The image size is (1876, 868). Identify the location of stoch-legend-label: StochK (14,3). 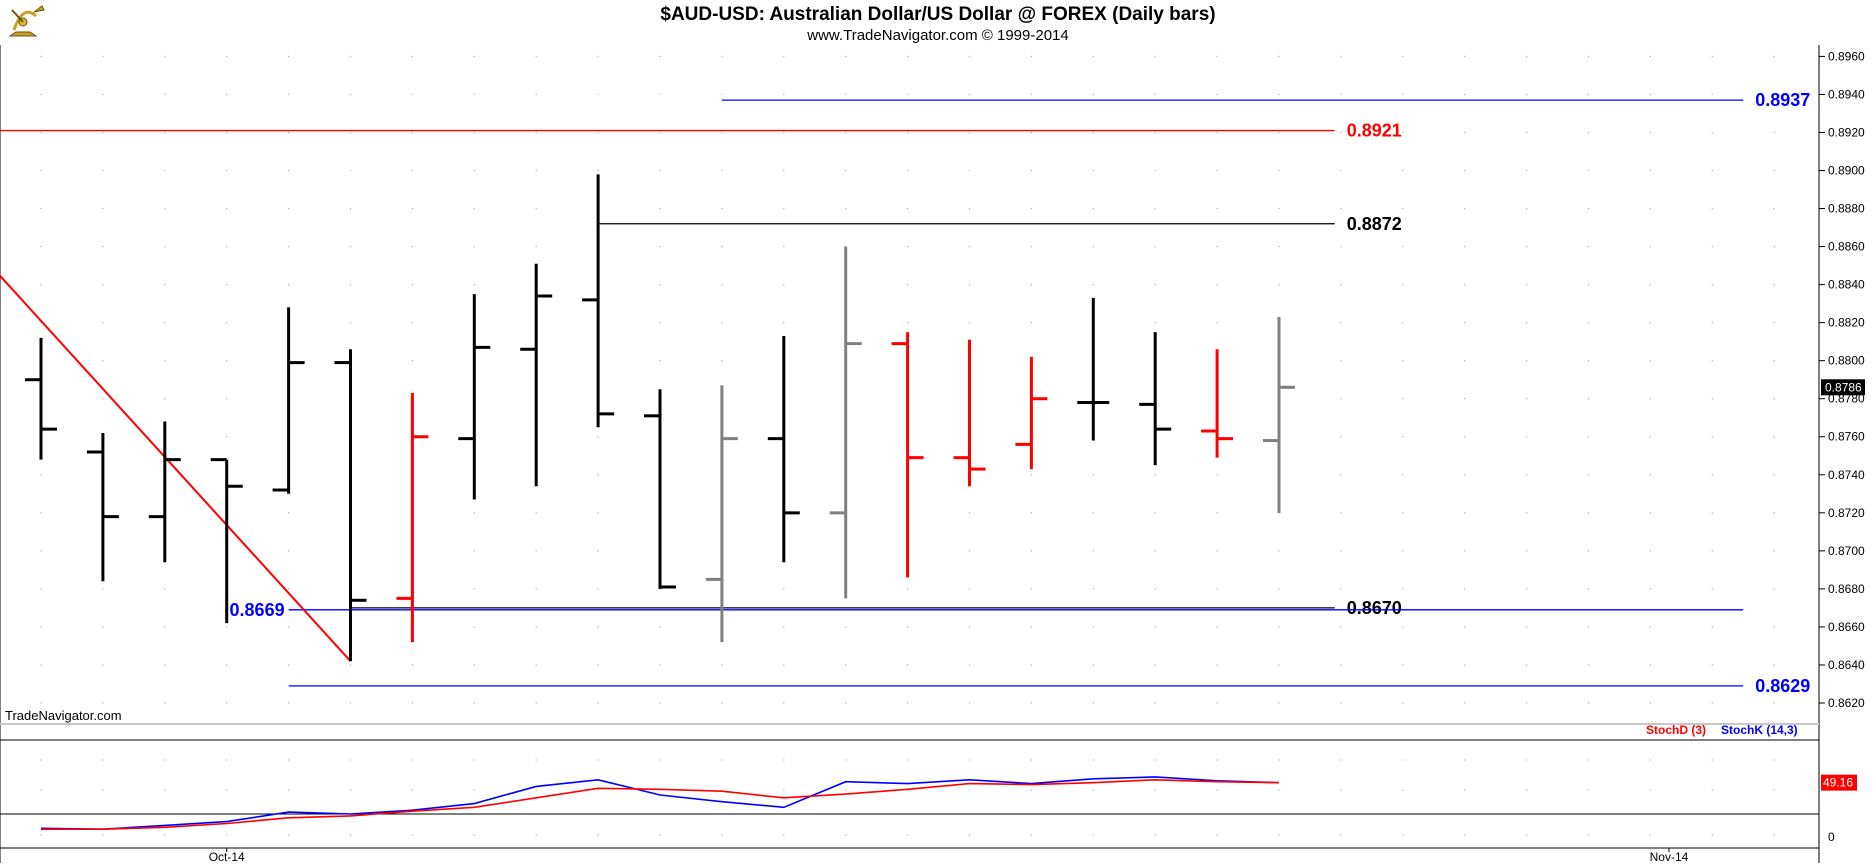
(1759, 730).